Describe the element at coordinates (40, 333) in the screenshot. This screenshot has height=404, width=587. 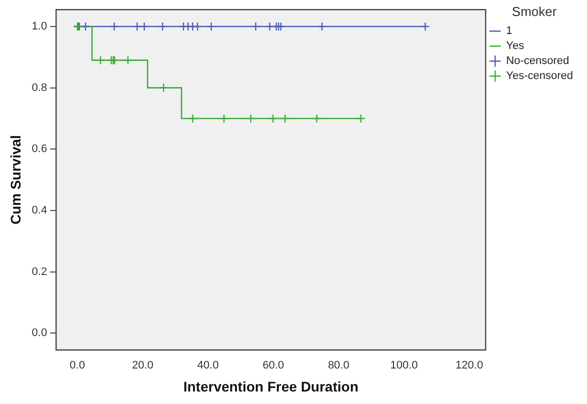
I see `y-tick-label: 0.0` at that location.